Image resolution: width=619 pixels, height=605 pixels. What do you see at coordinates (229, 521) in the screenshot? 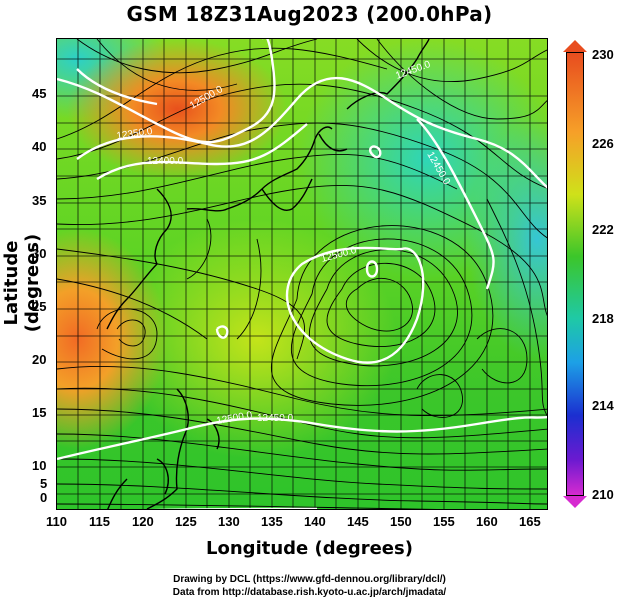
I see `x-tick: 130` at bounding box center [229, 521].